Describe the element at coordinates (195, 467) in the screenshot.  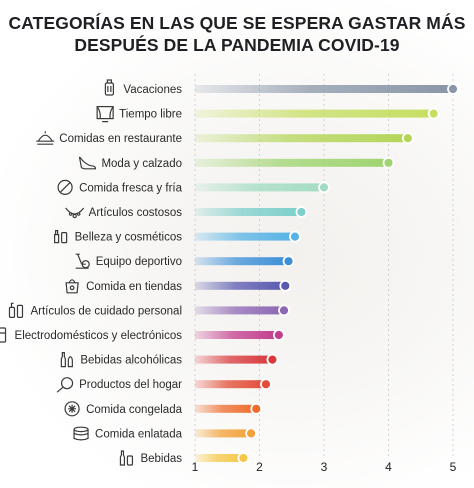
I see `x-tick-label: 1` at that location.